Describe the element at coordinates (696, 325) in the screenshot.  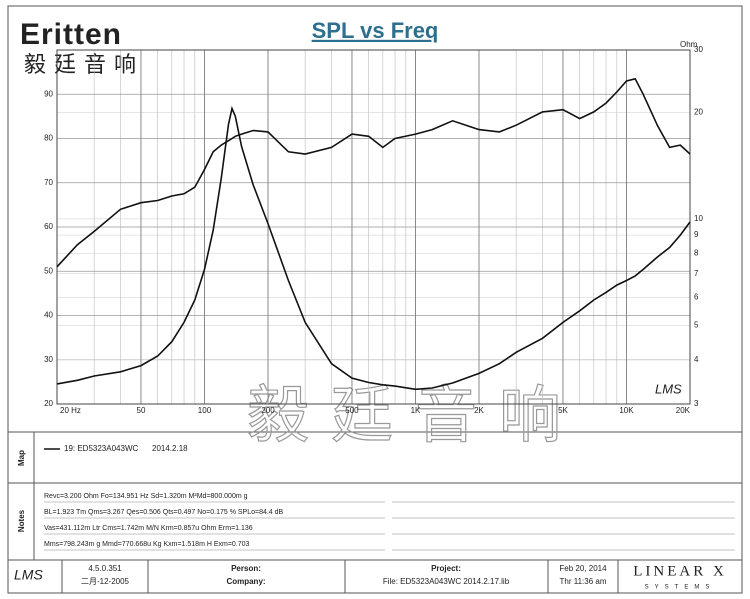
I see `y2-tick-label: 5` at that location.